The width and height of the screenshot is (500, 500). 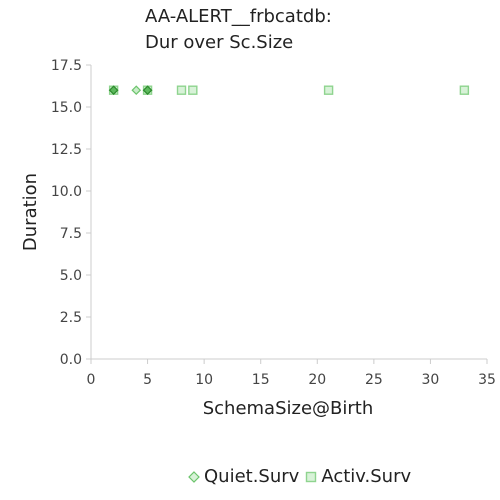 I want to click on chart-legend: Quiet.Surv Activ.Surv, so click(x=302, y=476).